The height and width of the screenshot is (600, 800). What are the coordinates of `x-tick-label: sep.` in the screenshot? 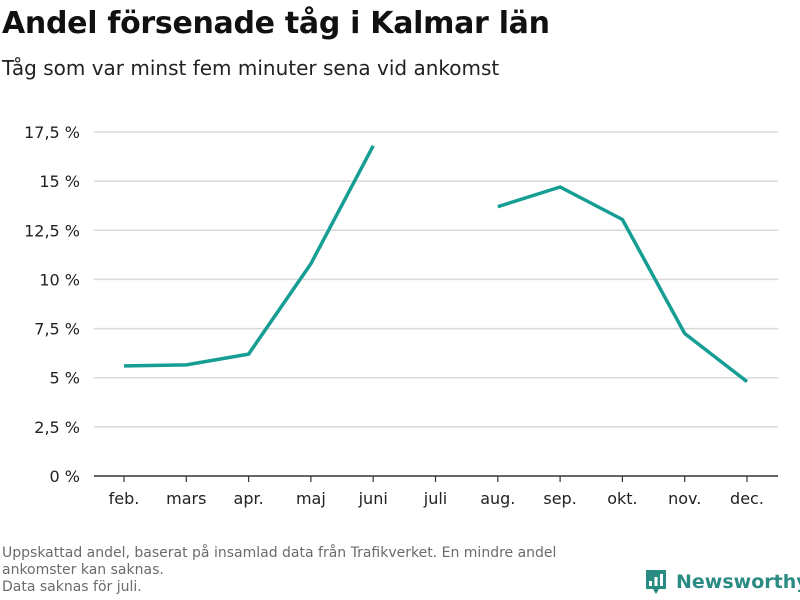 It's located at (559, 498).